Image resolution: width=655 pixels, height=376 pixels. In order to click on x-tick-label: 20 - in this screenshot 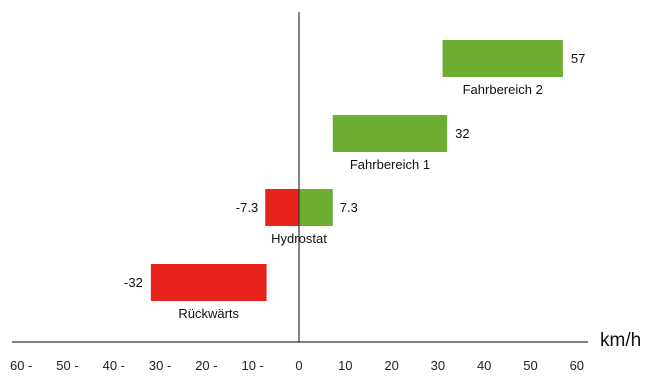, I will do `click(206, 365)`.